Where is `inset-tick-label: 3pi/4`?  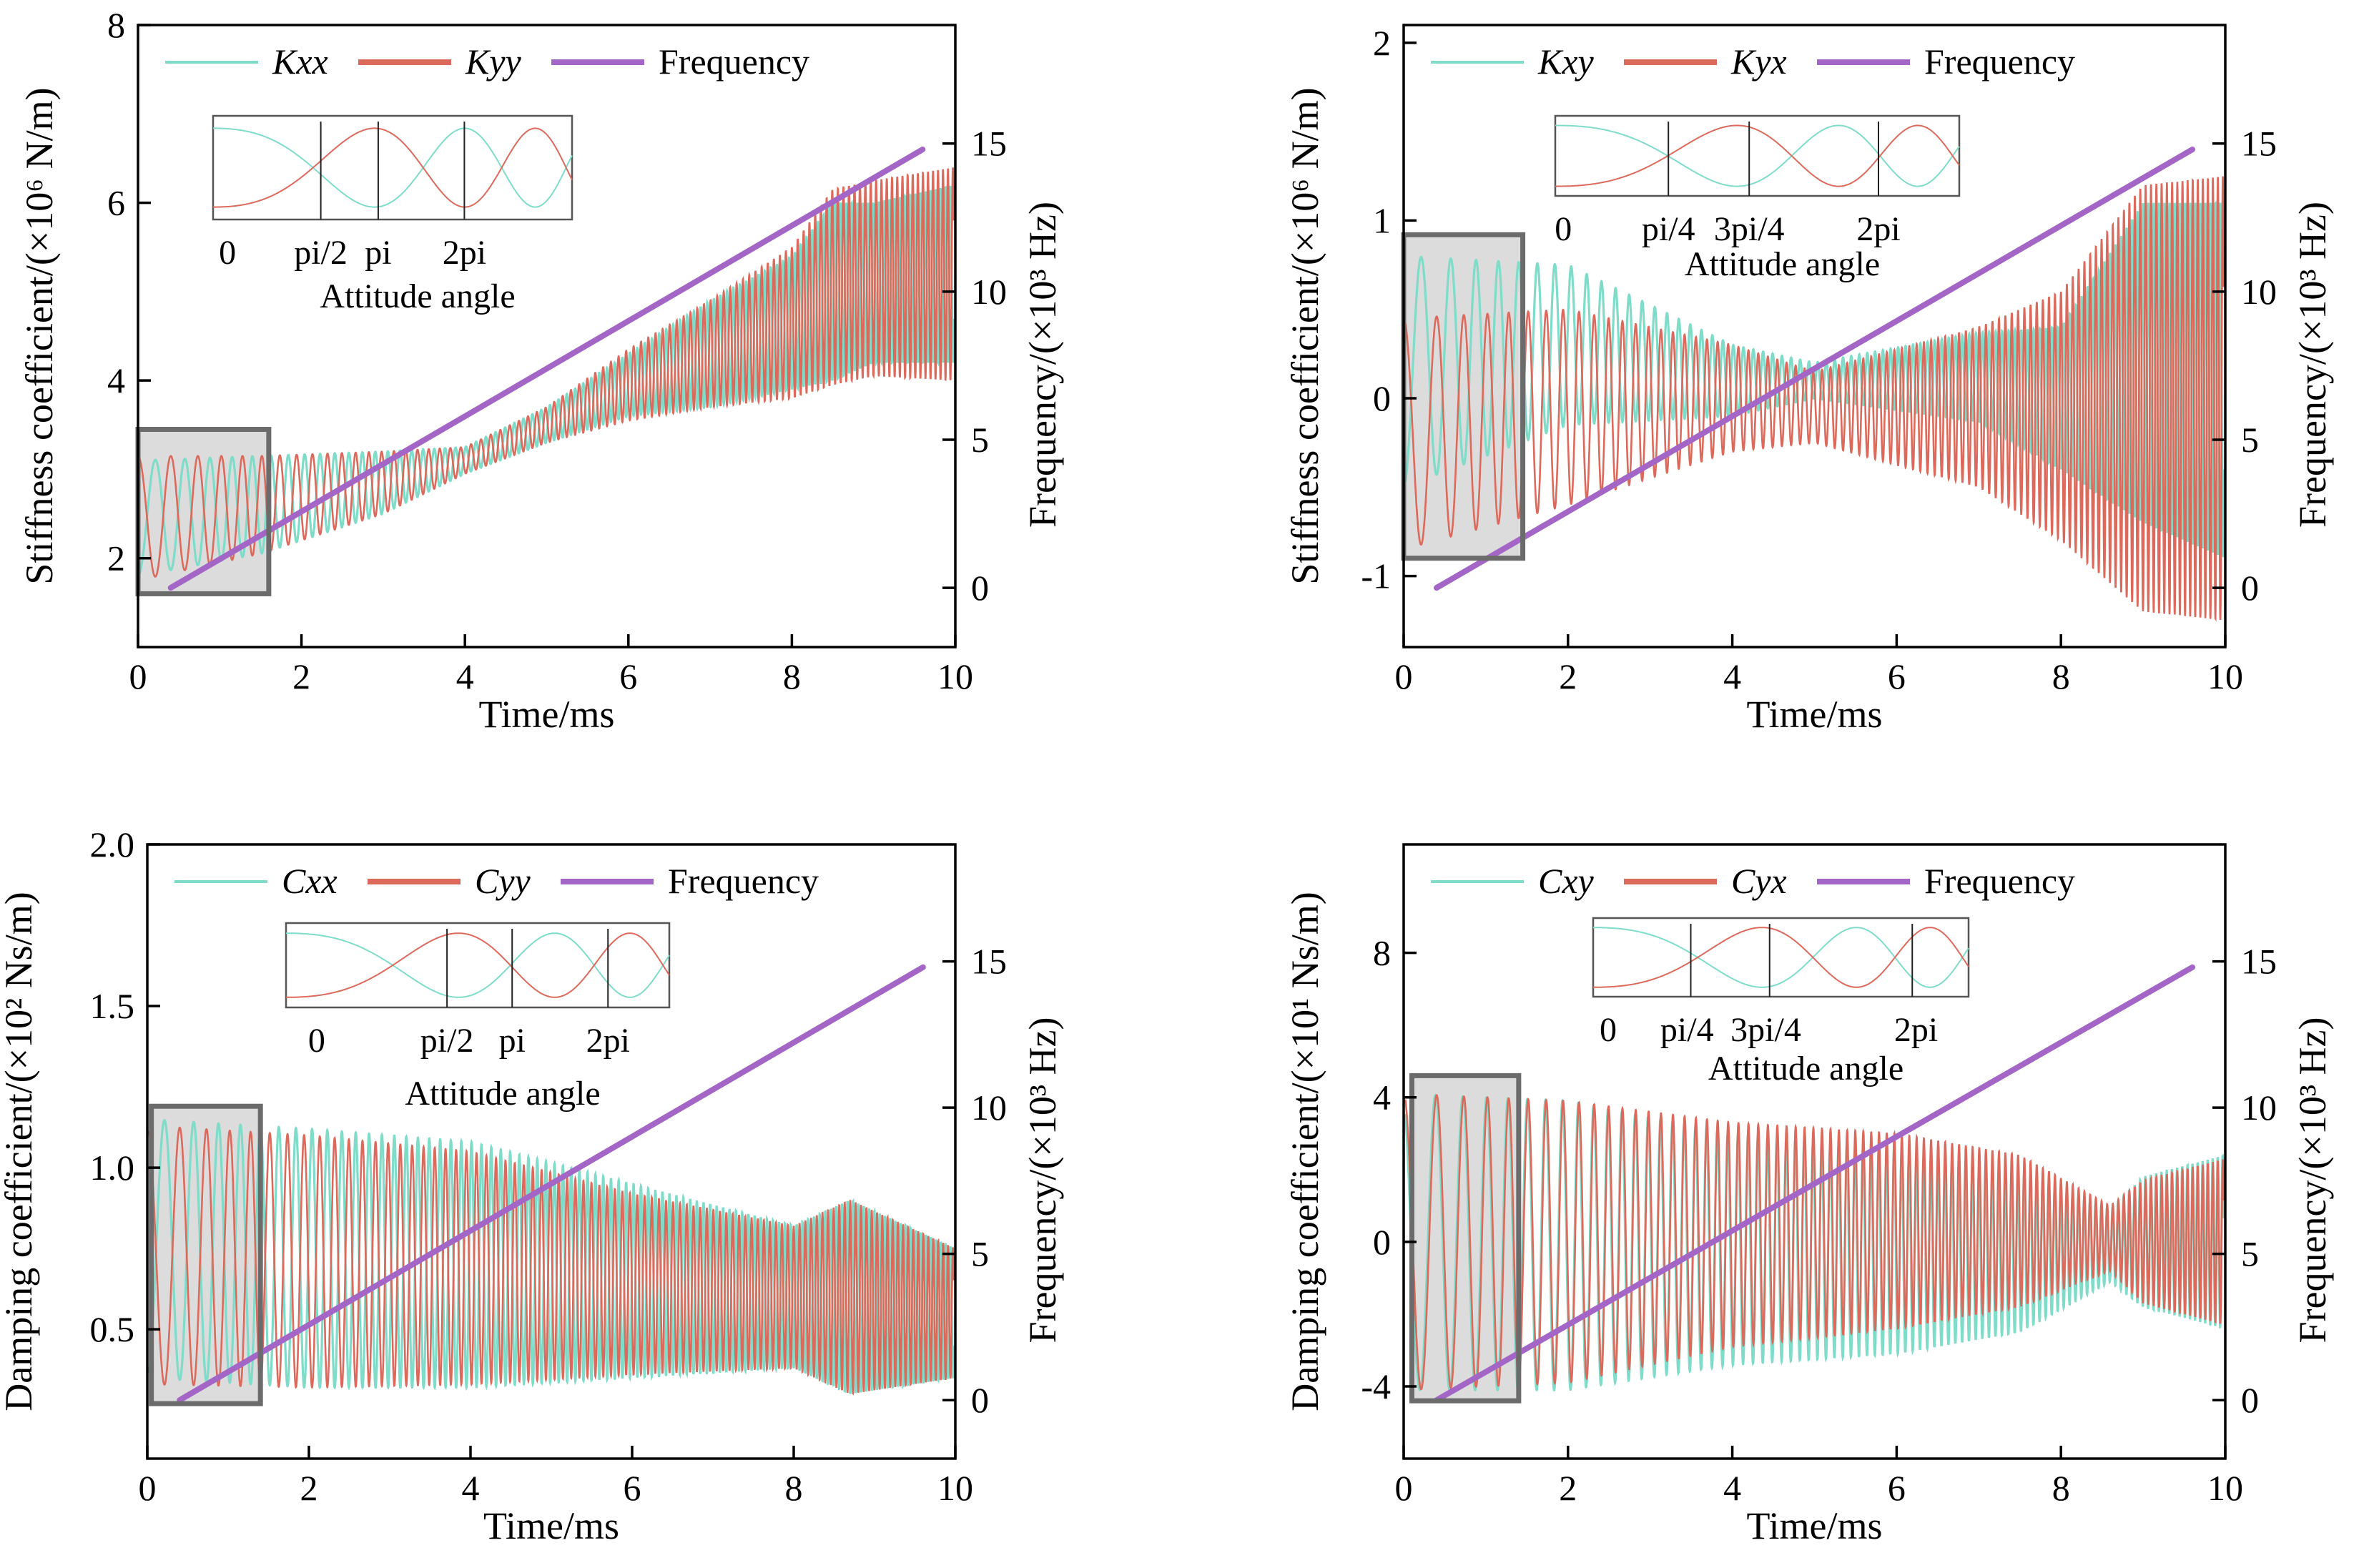
inset-tick-label: 3pi/4 is located at coordinates (1749, 229).